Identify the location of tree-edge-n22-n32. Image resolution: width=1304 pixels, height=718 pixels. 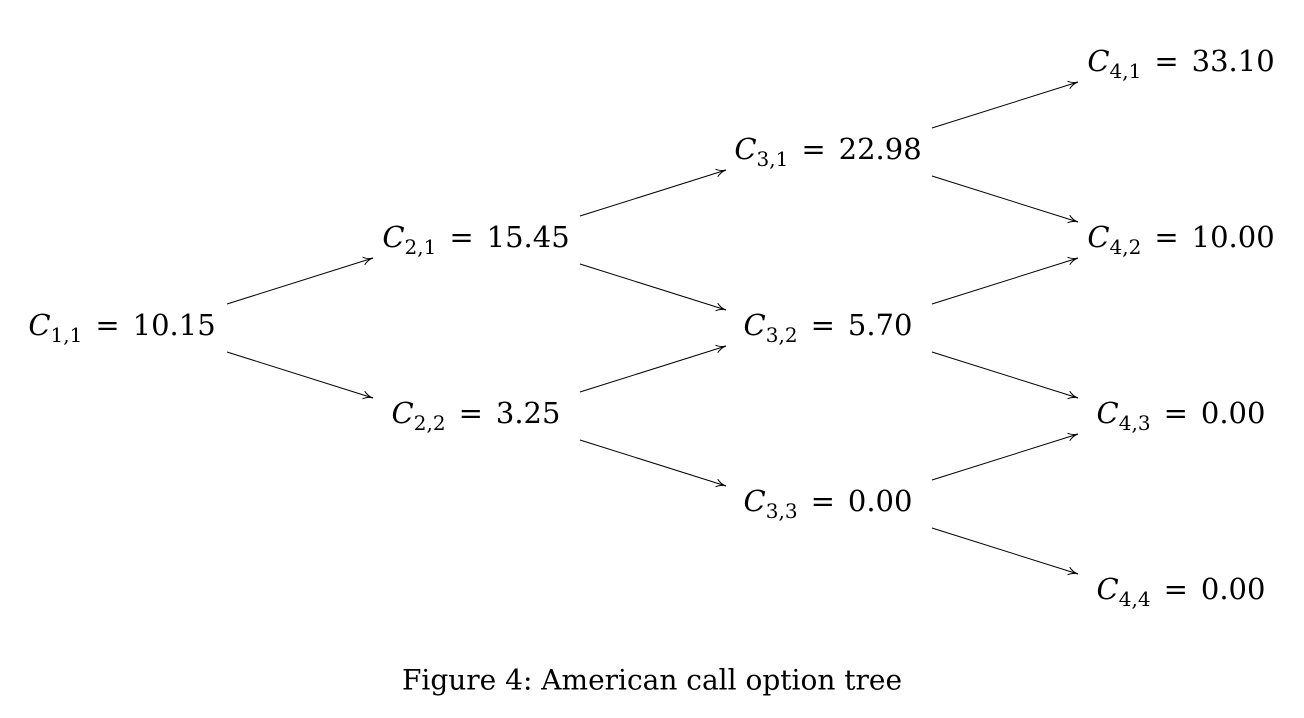
(652, 369).